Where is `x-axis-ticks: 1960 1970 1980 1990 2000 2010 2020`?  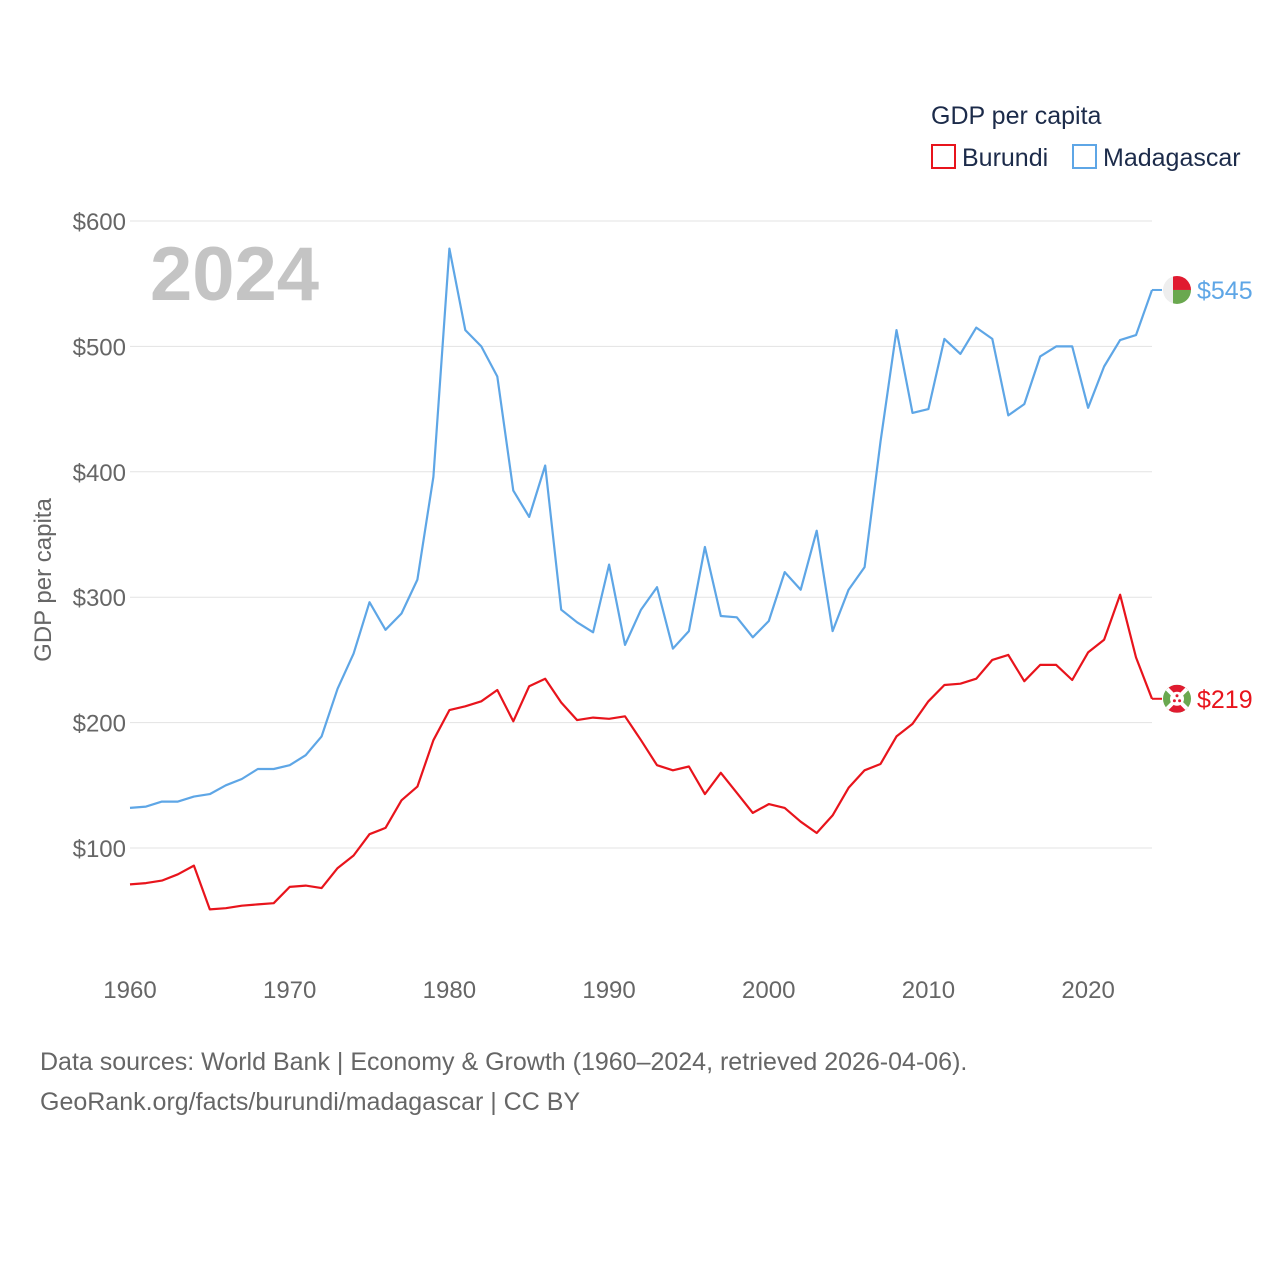 x-axis-ticks: 1960 1970 1980 1990 2000 2010 2020 is located at coordinates (609, 990).